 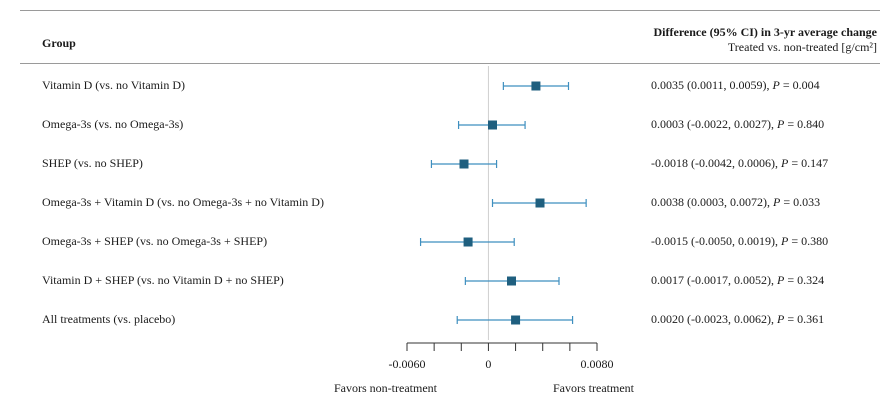 I want to click on estimate-ci-text: -0.0018 (-0.0042, 0.0006),, so click(x=716, y=163).